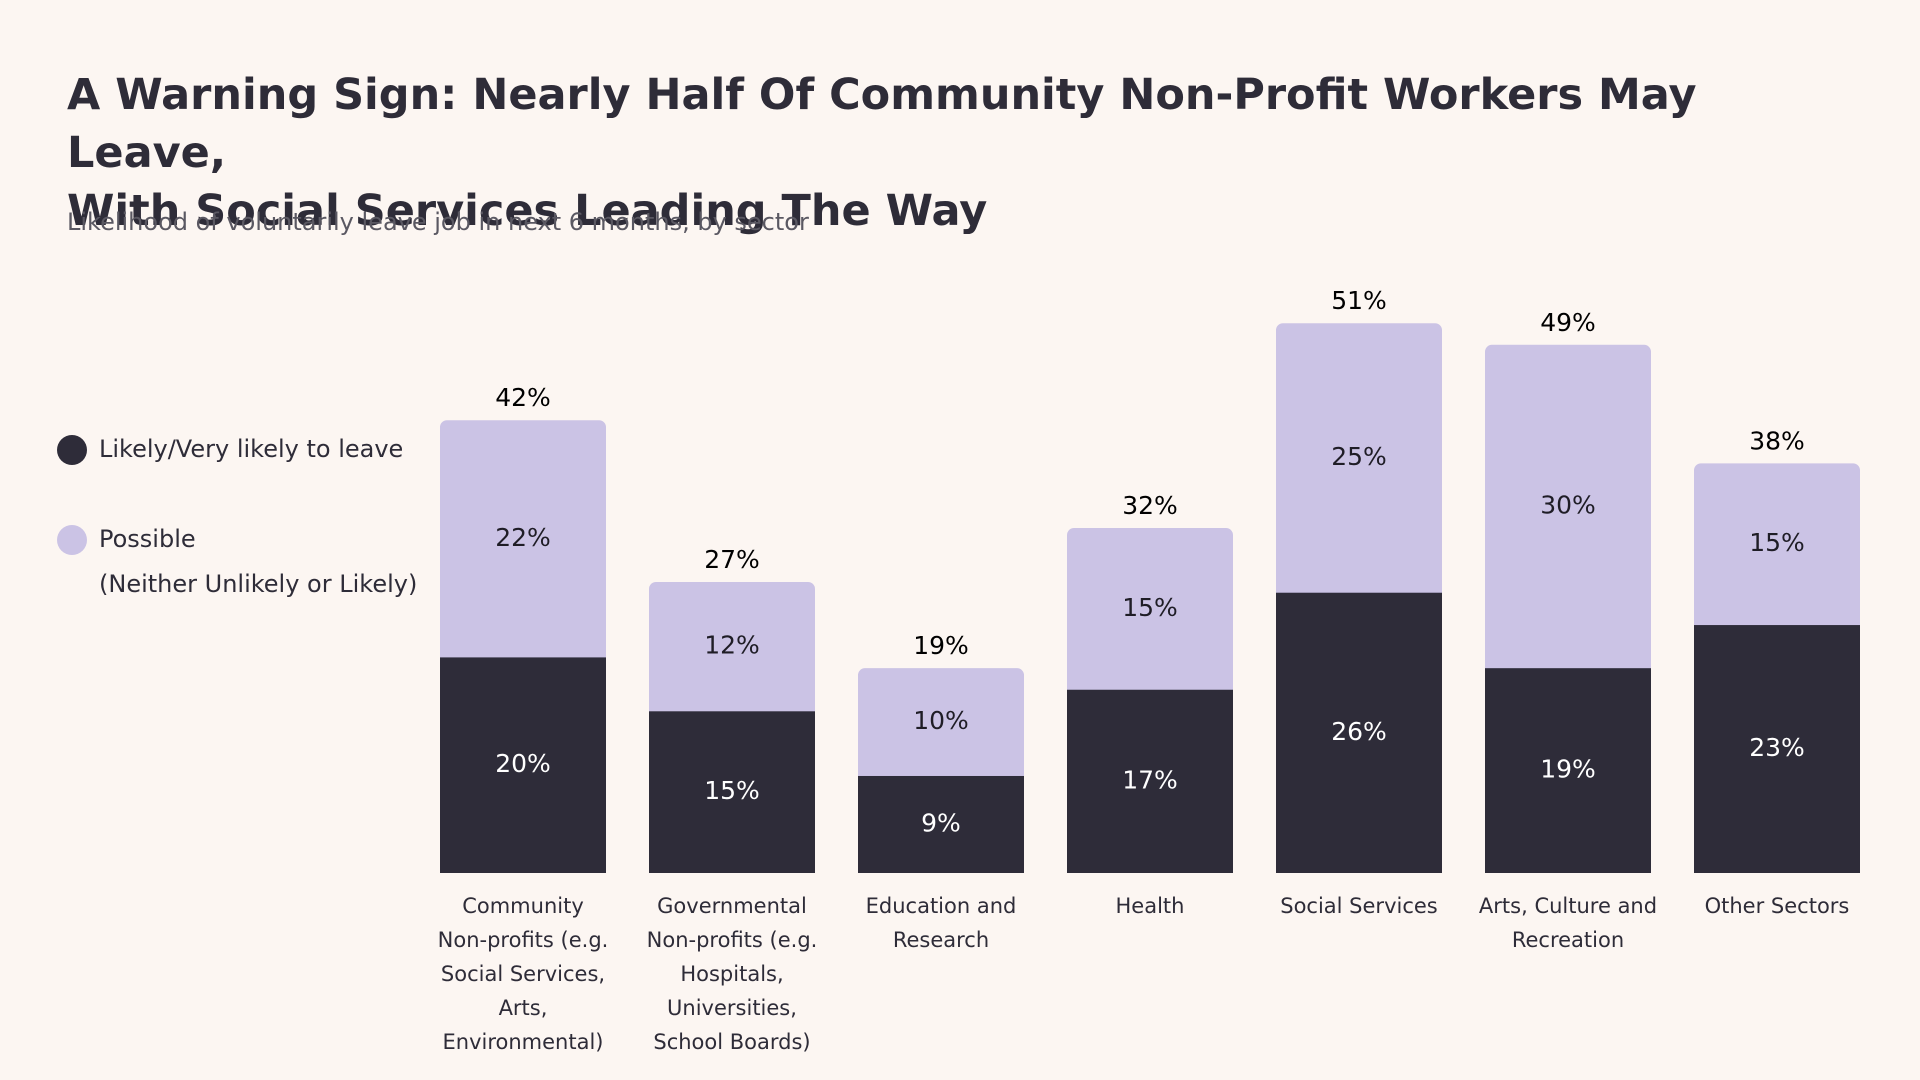 The height and width of the screenshot is (1080, 1920). What do you see at coordinates (941, 940) in the screenshot?
I see `category-label-line: Research` at bounding box center [941, 940].